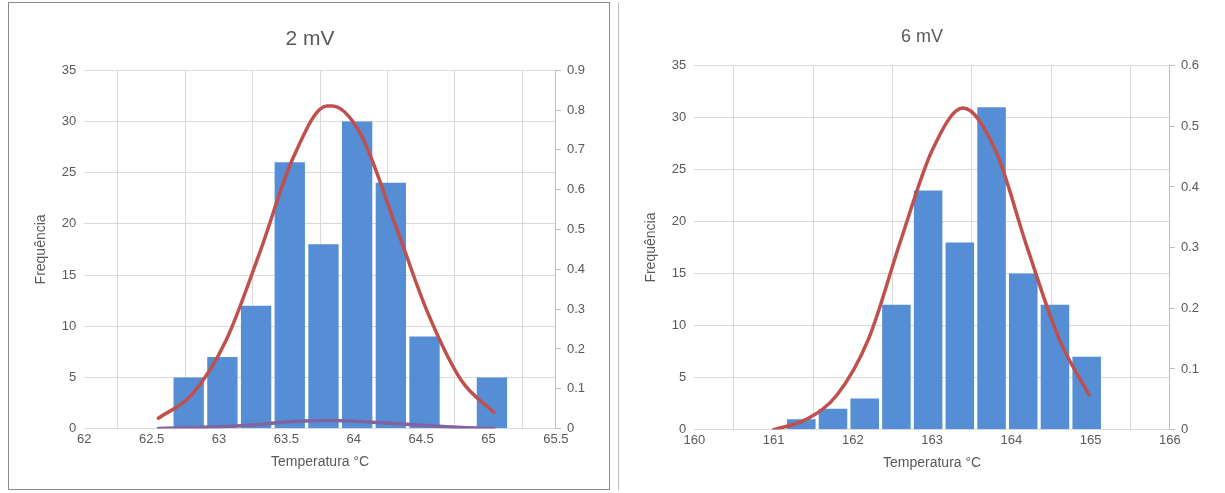  What do you see at coordinates (1011, 439) in the screenshot?
I see `x-tick-label: 164` at bounding box center [1011, 439].